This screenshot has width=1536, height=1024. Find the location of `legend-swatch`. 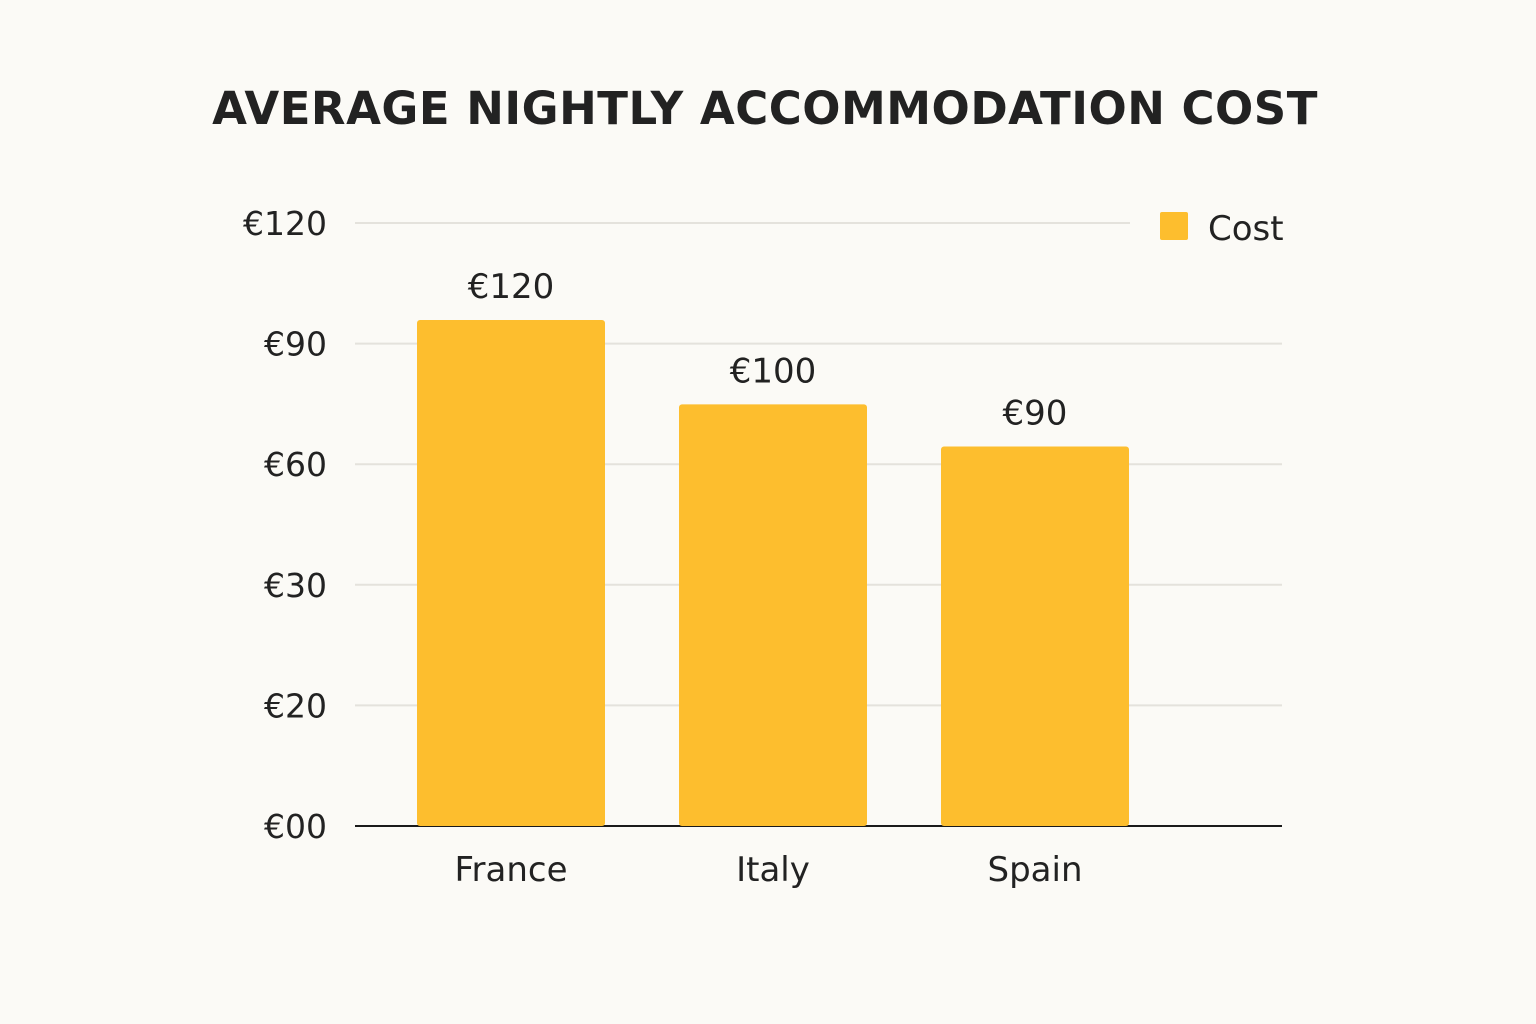

legend-swatch is located at coordinates (1174, 226).